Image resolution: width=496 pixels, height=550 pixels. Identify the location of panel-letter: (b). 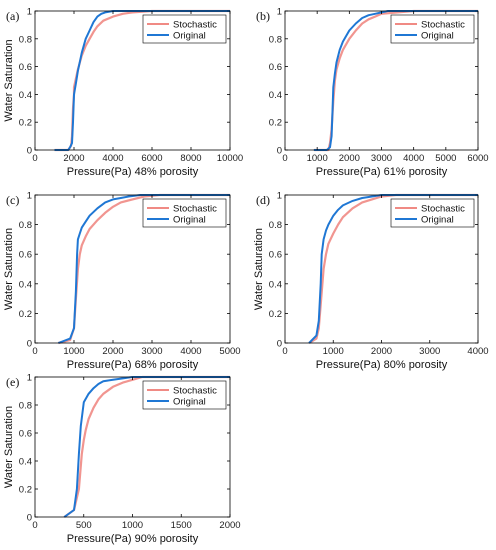
(263, 16).